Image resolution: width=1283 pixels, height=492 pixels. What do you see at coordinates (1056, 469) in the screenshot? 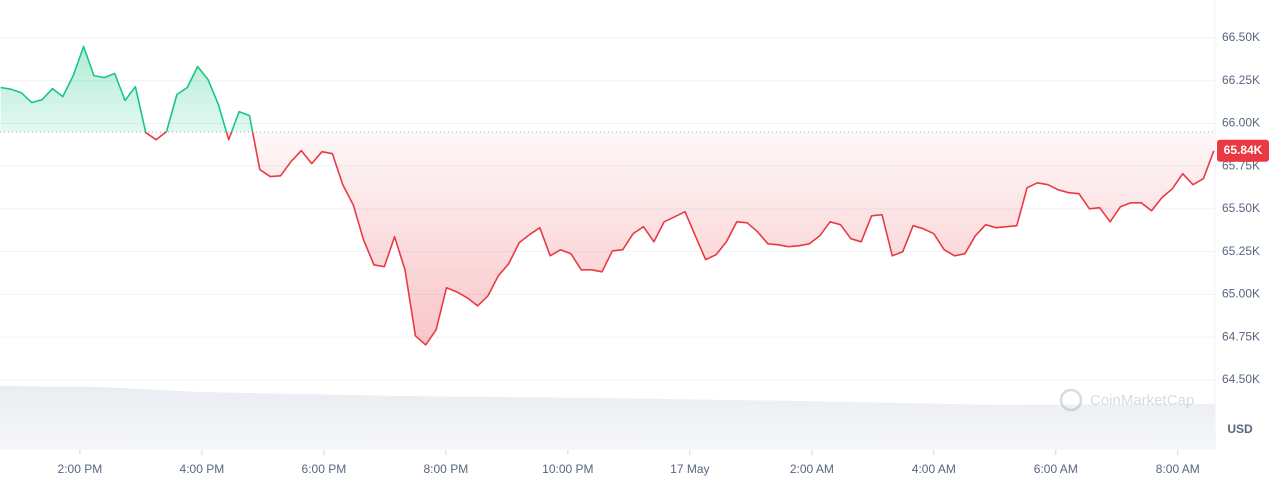
I see `x-tick-label: 6:00 AM` at bounding box center [1056, 469].